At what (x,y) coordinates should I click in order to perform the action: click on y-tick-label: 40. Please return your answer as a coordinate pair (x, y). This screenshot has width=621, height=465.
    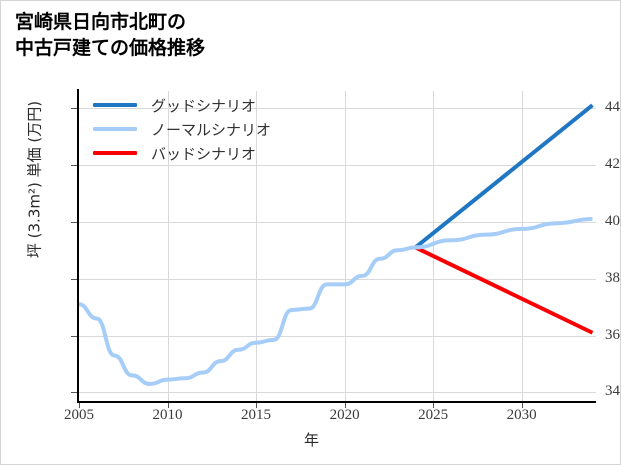
    Looking at the image, I should click on (612, 220).